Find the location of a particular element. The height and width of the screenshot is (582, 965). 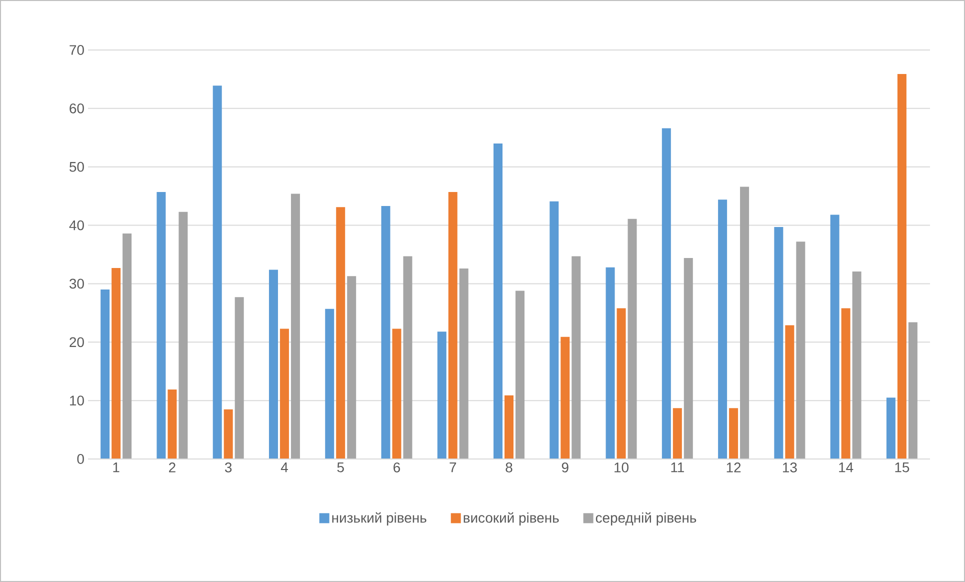

x-tick-label: 15 is located at coordinates (902, 467).